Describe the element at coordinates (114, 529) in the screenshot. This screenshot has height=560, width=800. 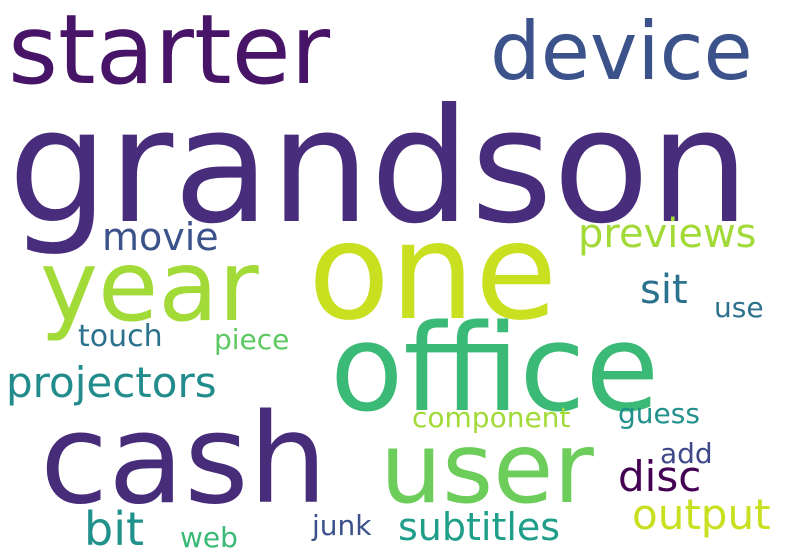
I see `word-bit: bit` at that location.